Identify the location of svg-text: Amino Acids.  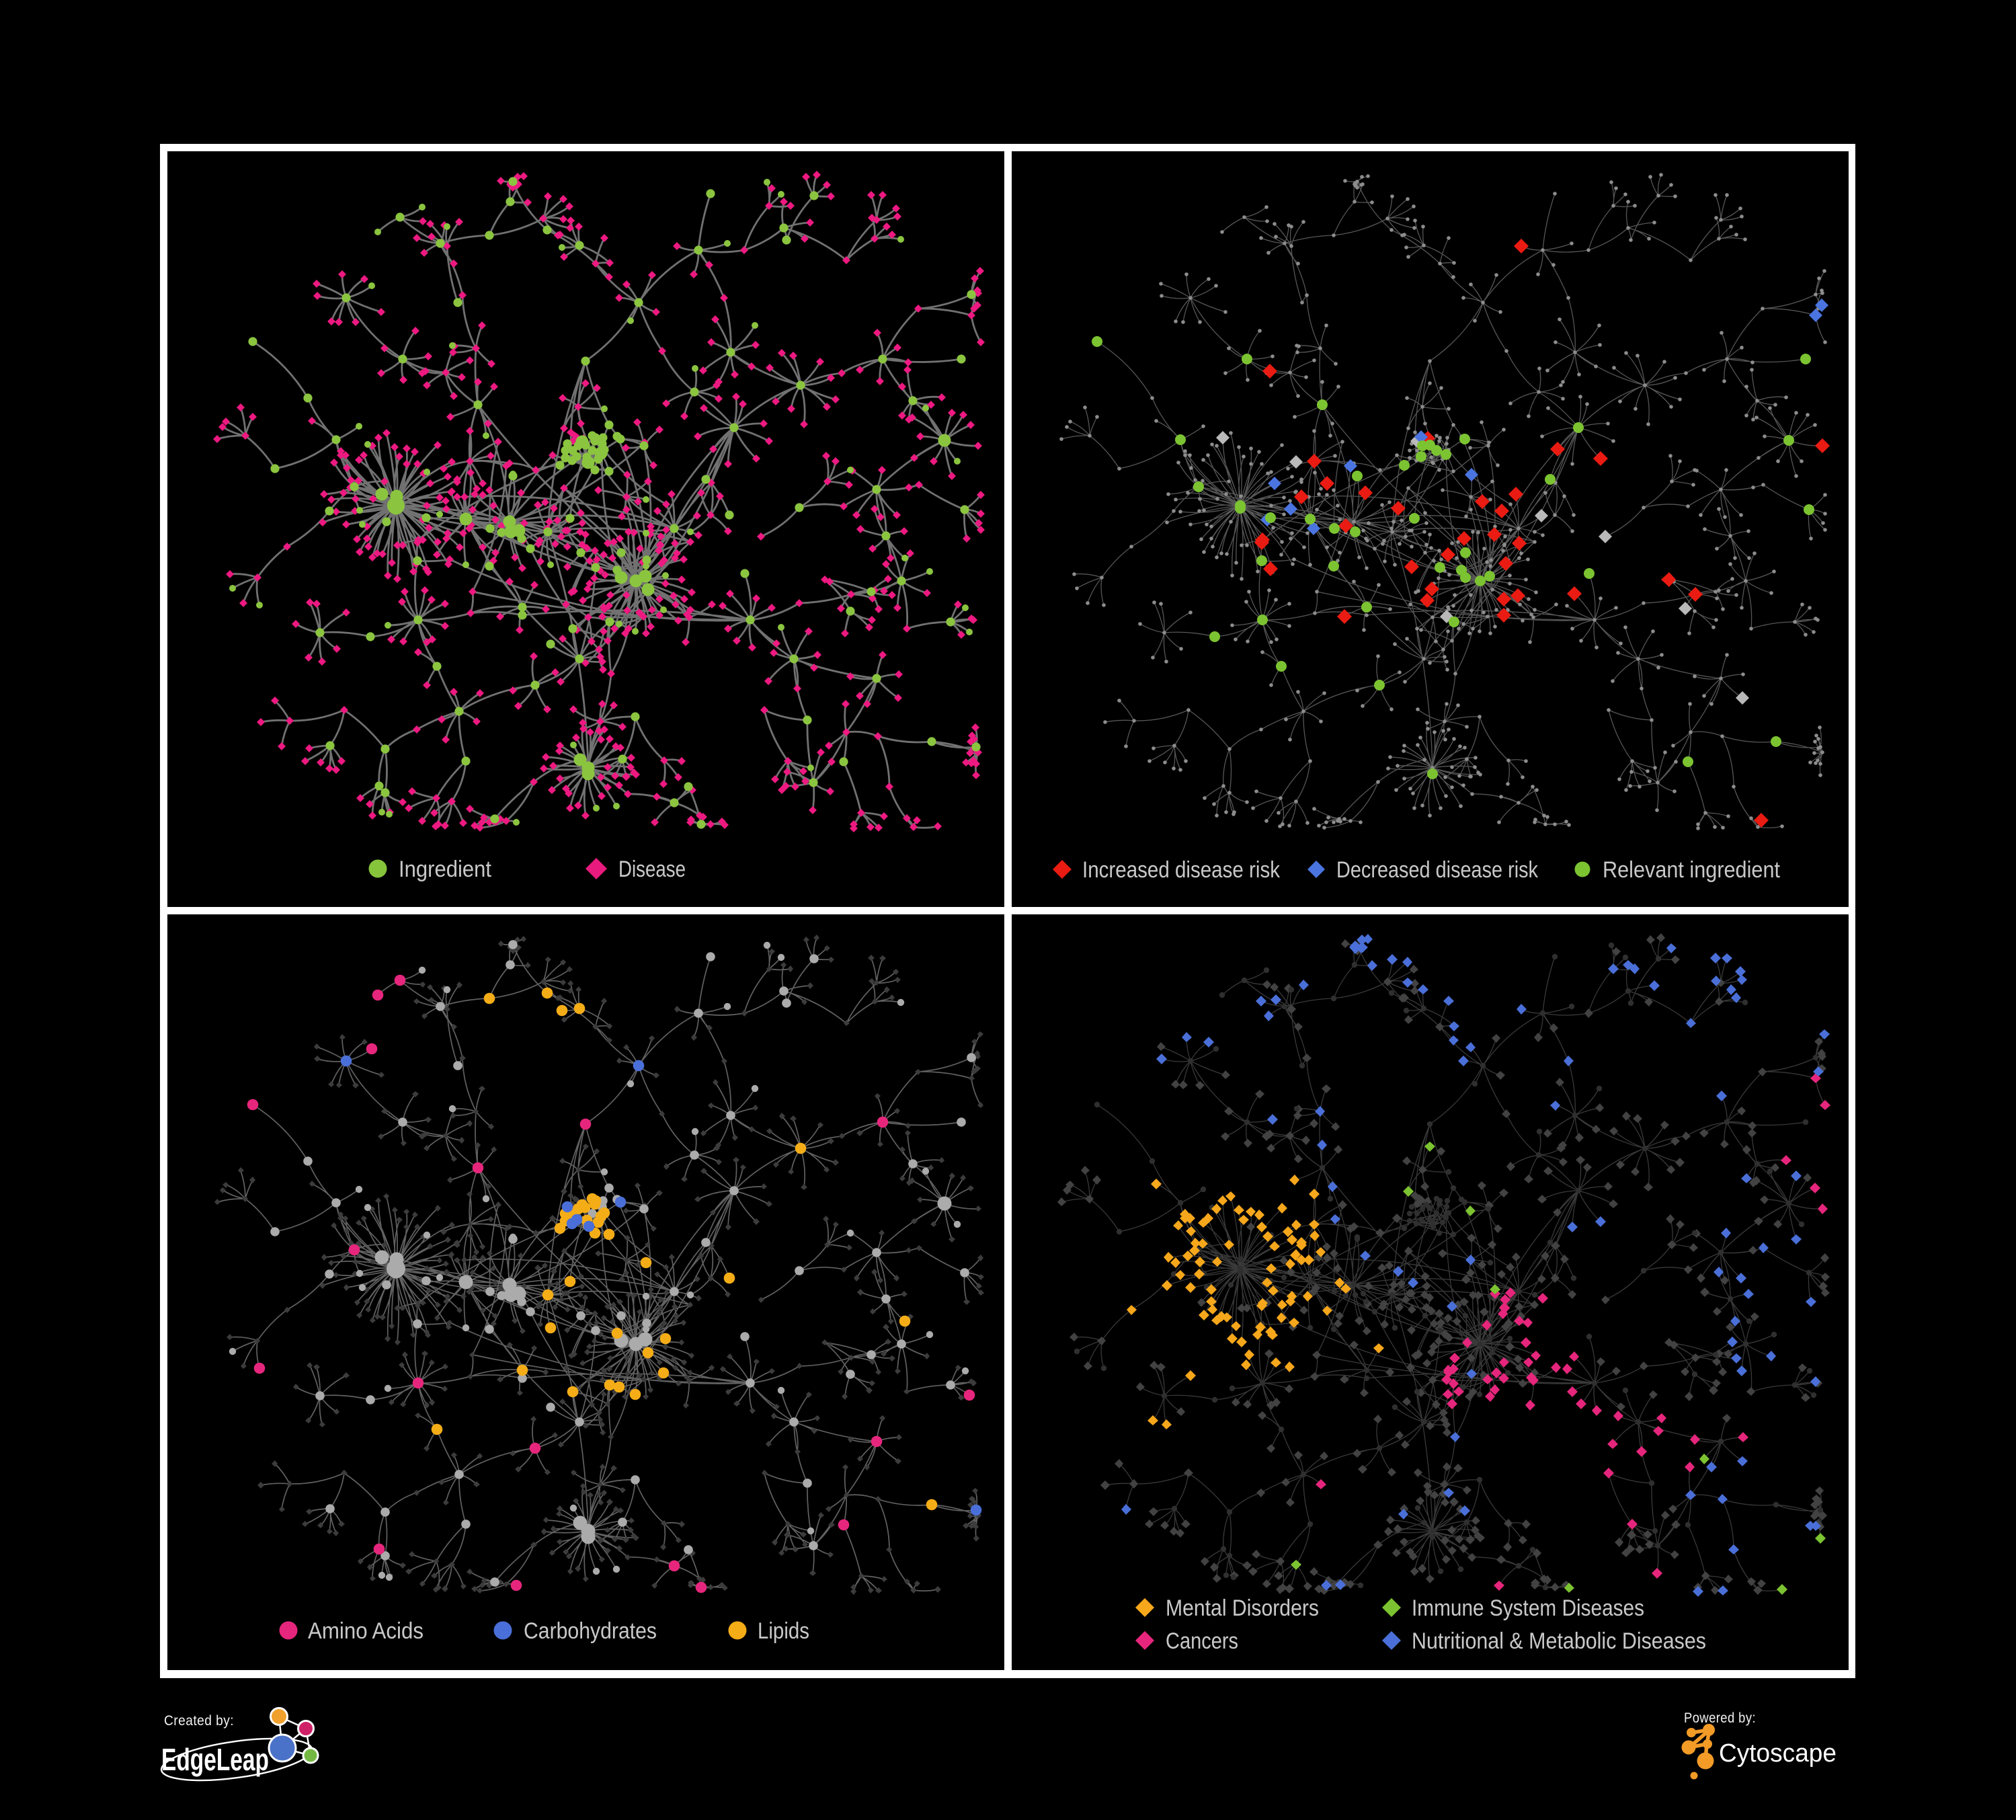
(366, 1631).